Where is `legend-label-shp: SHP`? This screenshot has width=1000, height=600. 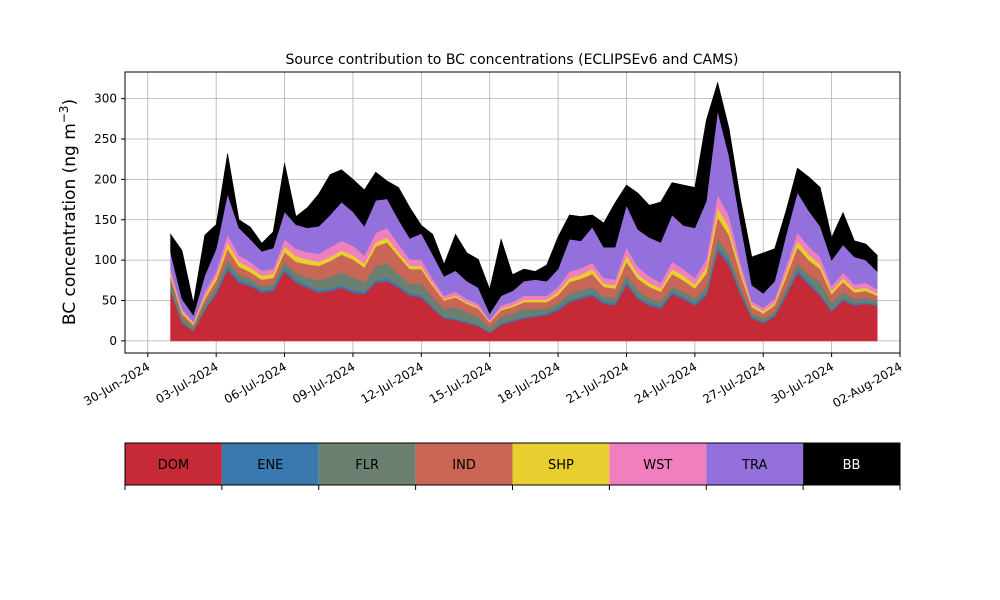 legend-label-shp: SHP is located at coordinates (561, 465).